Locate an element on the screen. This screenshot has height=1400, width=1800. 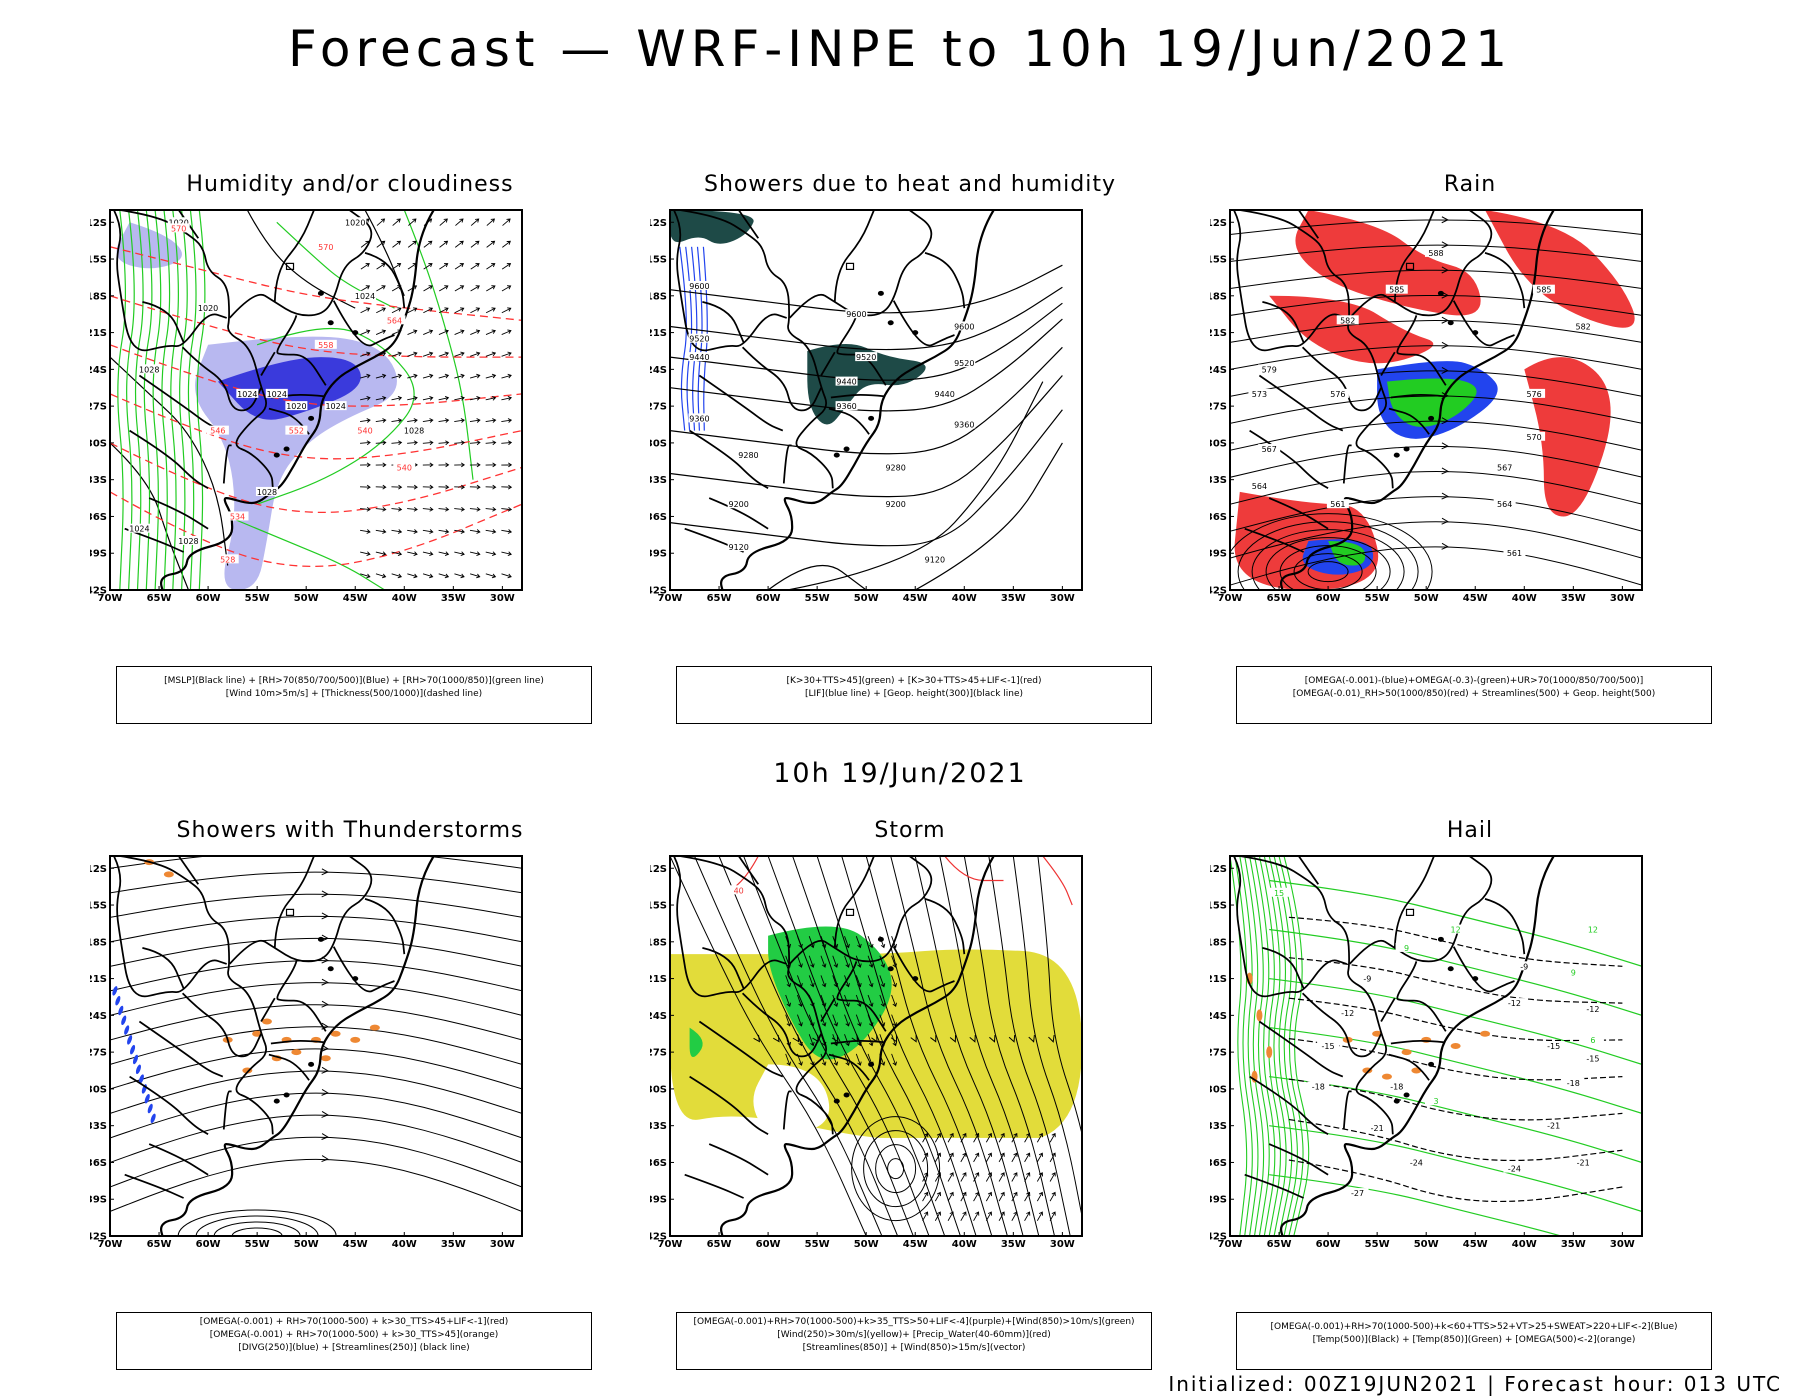
cyclone-streamline is located at coordinates (1328, 567).